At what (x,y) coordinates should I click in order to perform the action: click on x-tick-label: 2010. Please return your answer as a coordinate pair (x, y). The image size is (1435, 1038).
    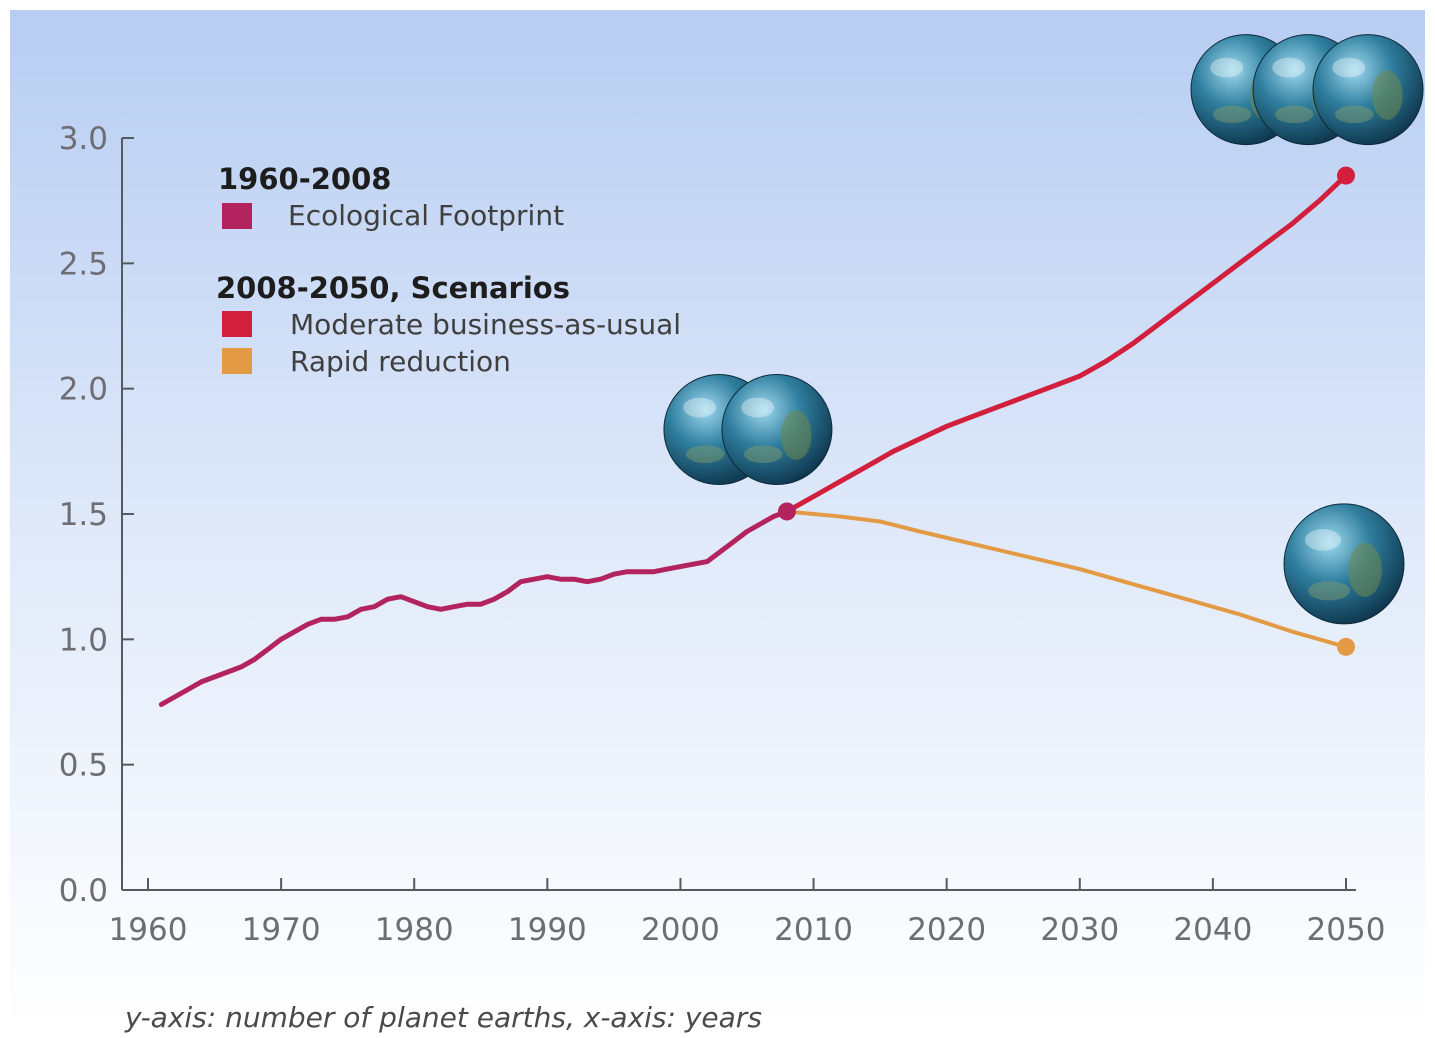
    Looking at the image, I should click on (813, 930).